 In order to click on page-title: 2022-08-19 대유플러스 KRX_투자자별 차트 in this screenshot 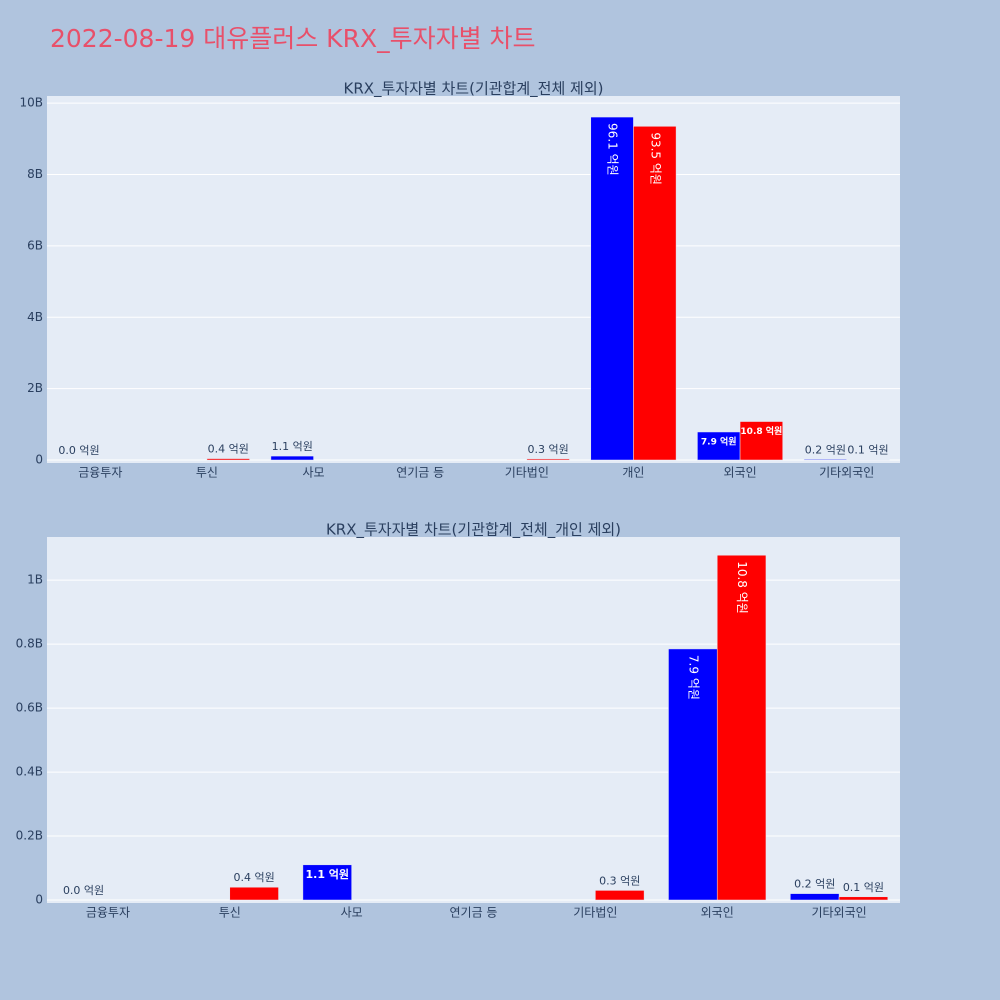, I will do `click(293, 38)`.